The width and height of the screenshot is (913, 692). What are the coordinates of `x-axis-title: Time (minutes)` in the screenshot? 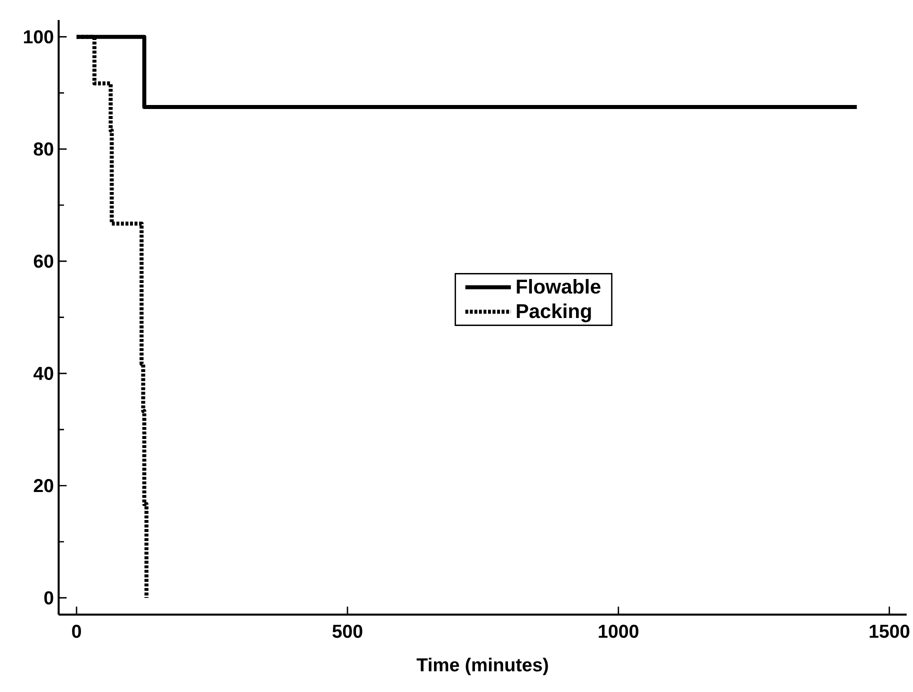 It's located at (482, 667).